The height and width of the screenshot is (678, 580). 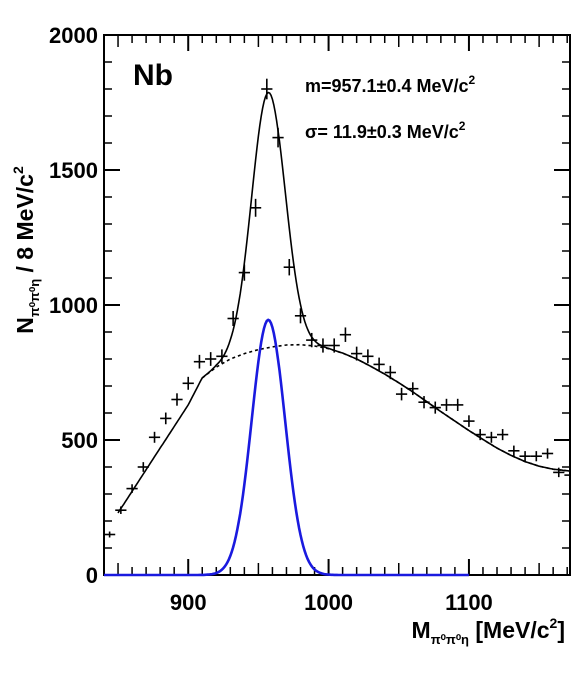 What do you see at coordinates (92, 575) in the screenshot?
I see `y-tick-label: 0` at bounding box center [92, 575].